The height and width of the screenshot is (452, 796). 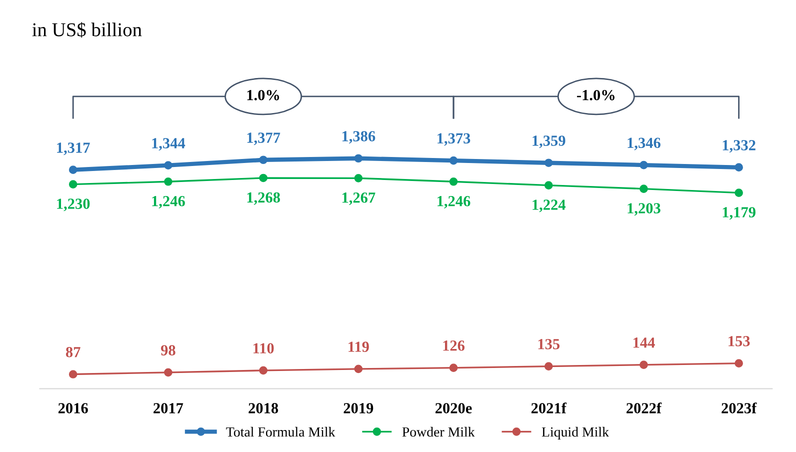 What do you see at coordinates (644, 144) in the screenshot?
I see `data-label: 1,346` at bounding box center [644, 144].